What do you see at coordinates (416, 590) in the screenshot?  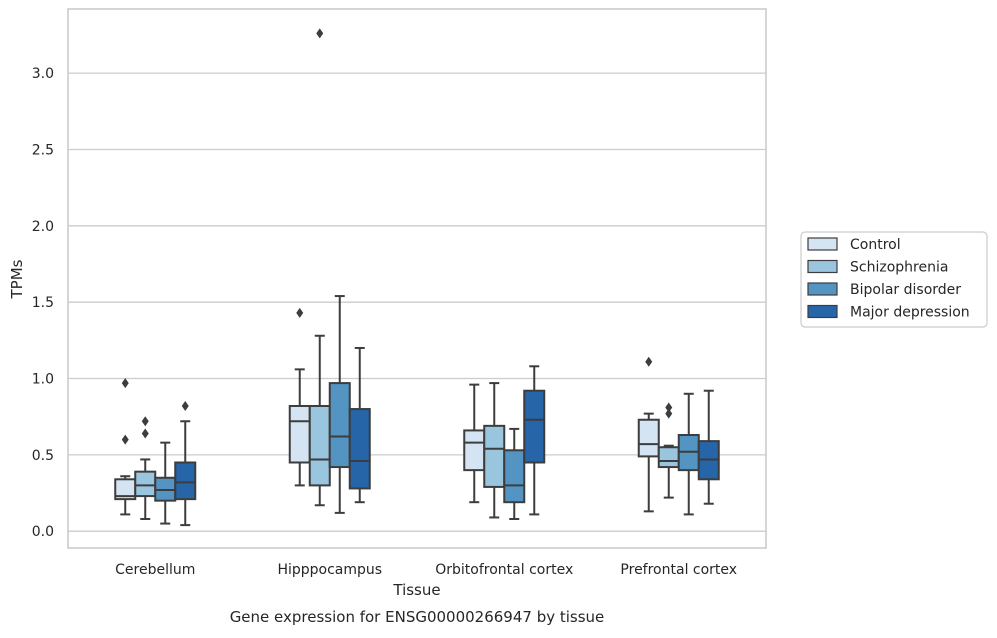 I see `x-axis-label: Tissue` at bounding box center [416, 590].